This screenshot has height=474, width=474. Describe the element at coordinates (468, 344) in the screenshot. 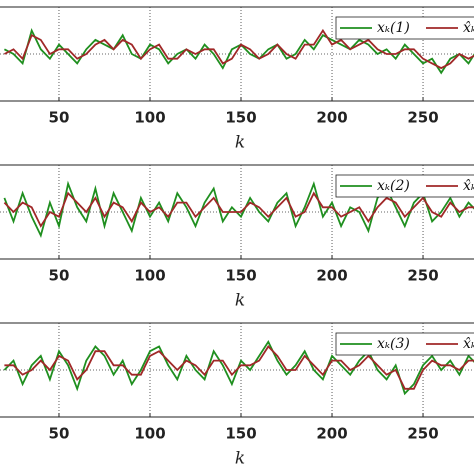

I see `legend-label: x̂ₖ(3)` at that location.